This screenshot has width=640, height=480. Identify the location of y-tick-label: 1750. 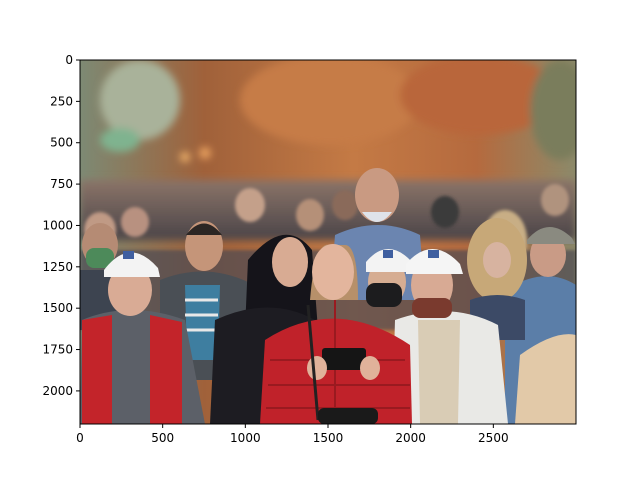
(57, 350).